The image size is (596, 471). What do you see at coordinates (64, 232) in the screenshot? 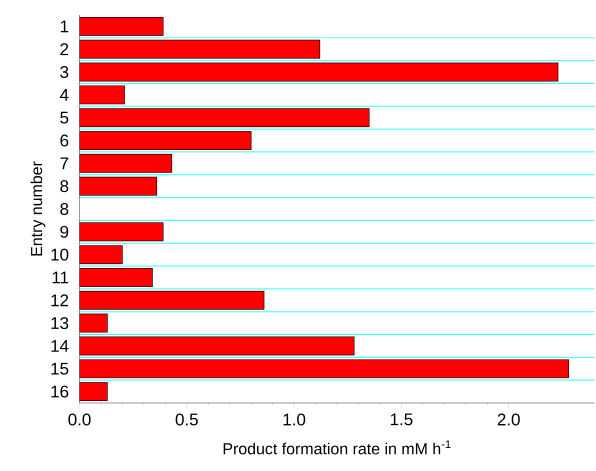
I see `y-tick-label: 9` at bounding box center [64, 232].